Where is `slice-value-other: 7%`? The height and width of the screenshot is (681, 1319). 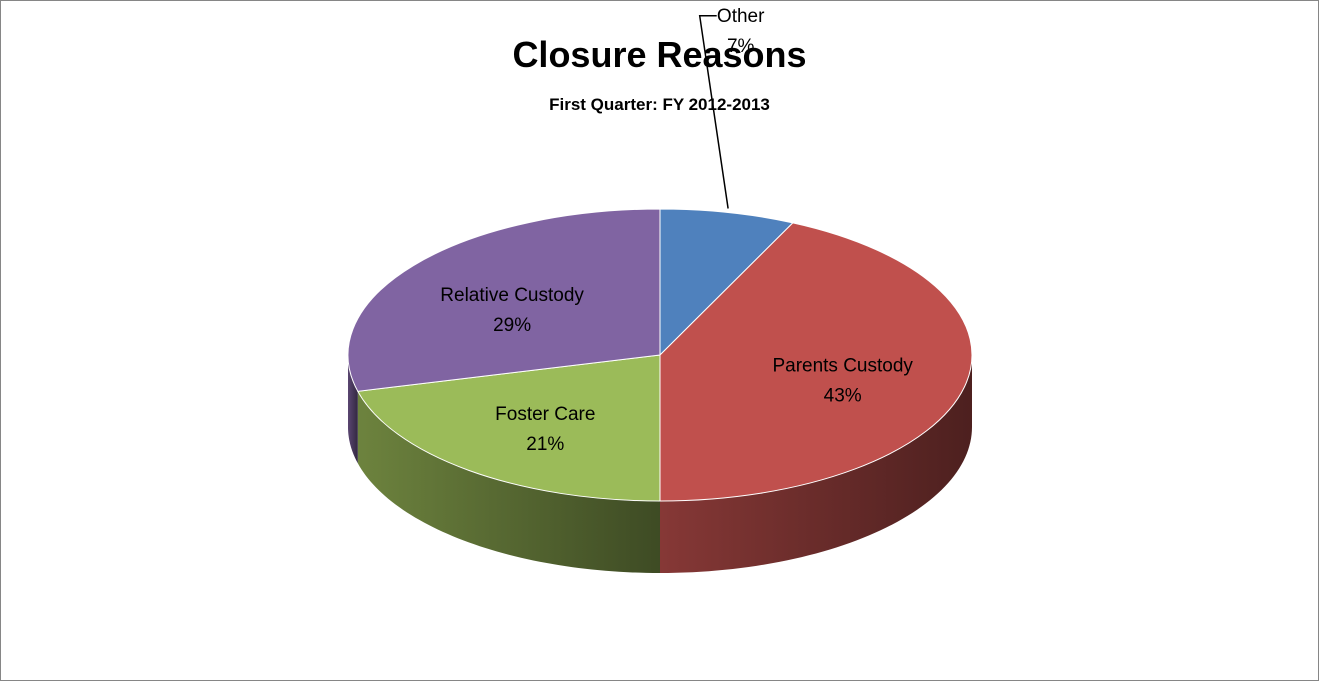 slice-value-other: 7% is located at coordinates (741, 46).